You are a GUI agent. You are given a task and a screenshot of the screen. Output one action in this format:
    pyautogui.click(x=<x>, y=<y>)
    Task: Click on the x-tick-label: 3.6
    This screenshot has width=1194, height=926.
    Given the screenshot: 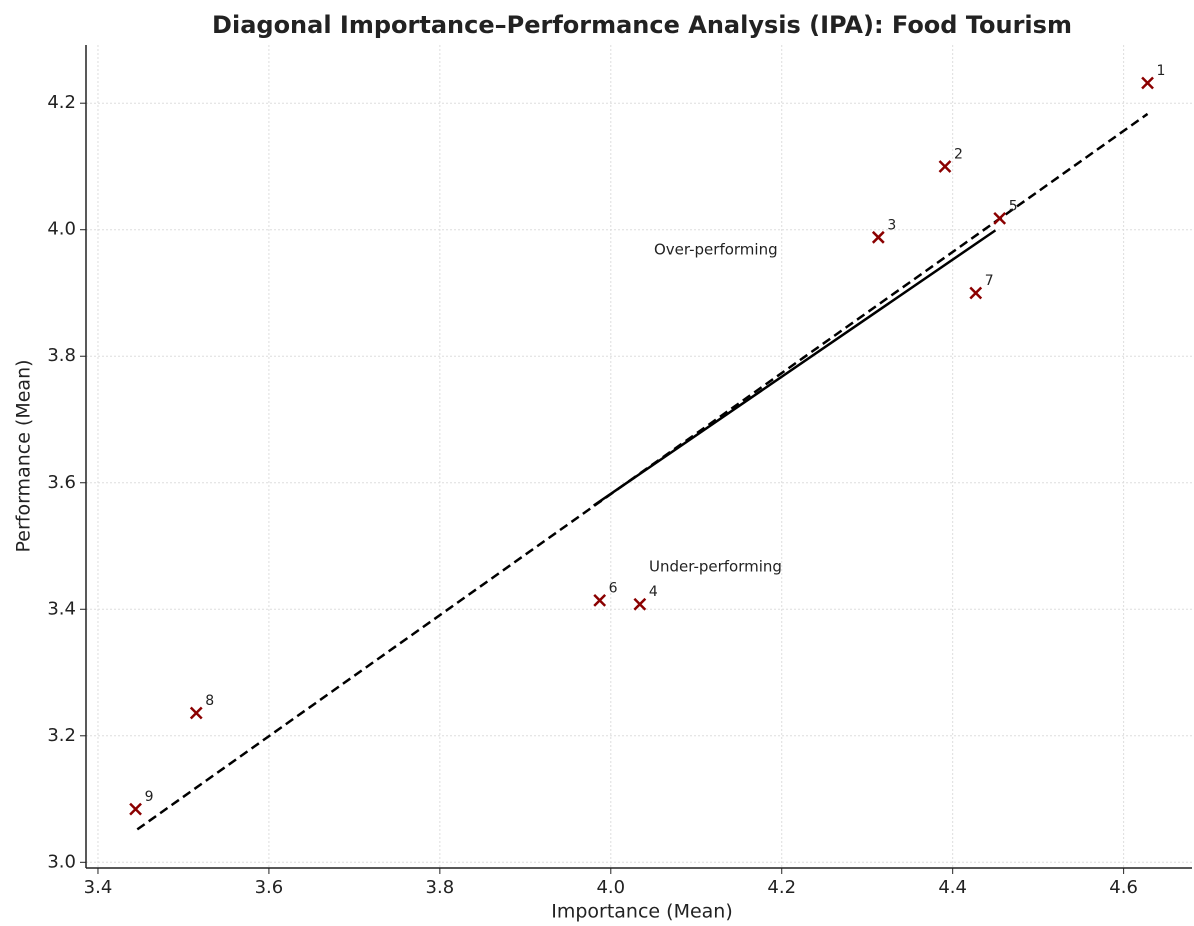 What is the action you would take?
    pyautogui.click(x=269, y=887)
    